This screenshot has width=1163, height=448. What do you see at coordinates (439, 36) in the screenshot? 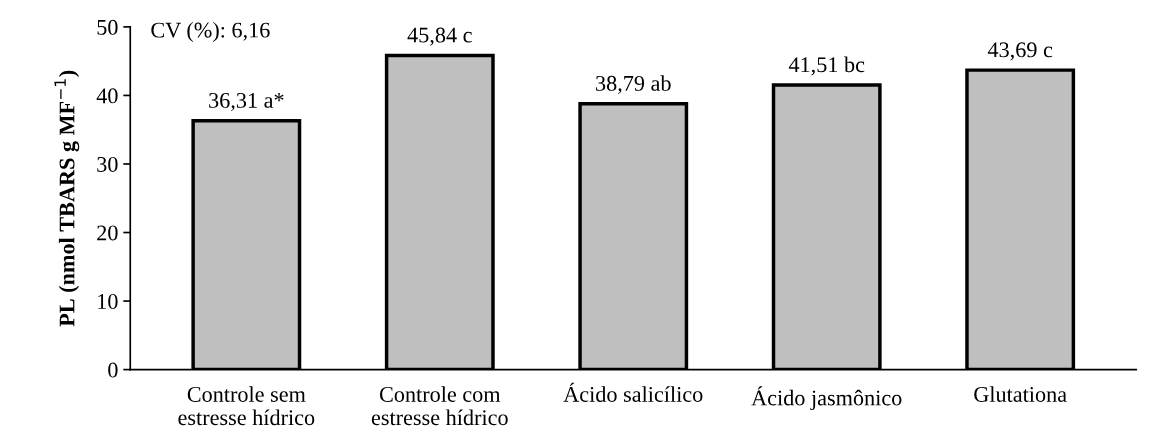
I see `data-label: 45,84 c` at bounding box center [439, 36].